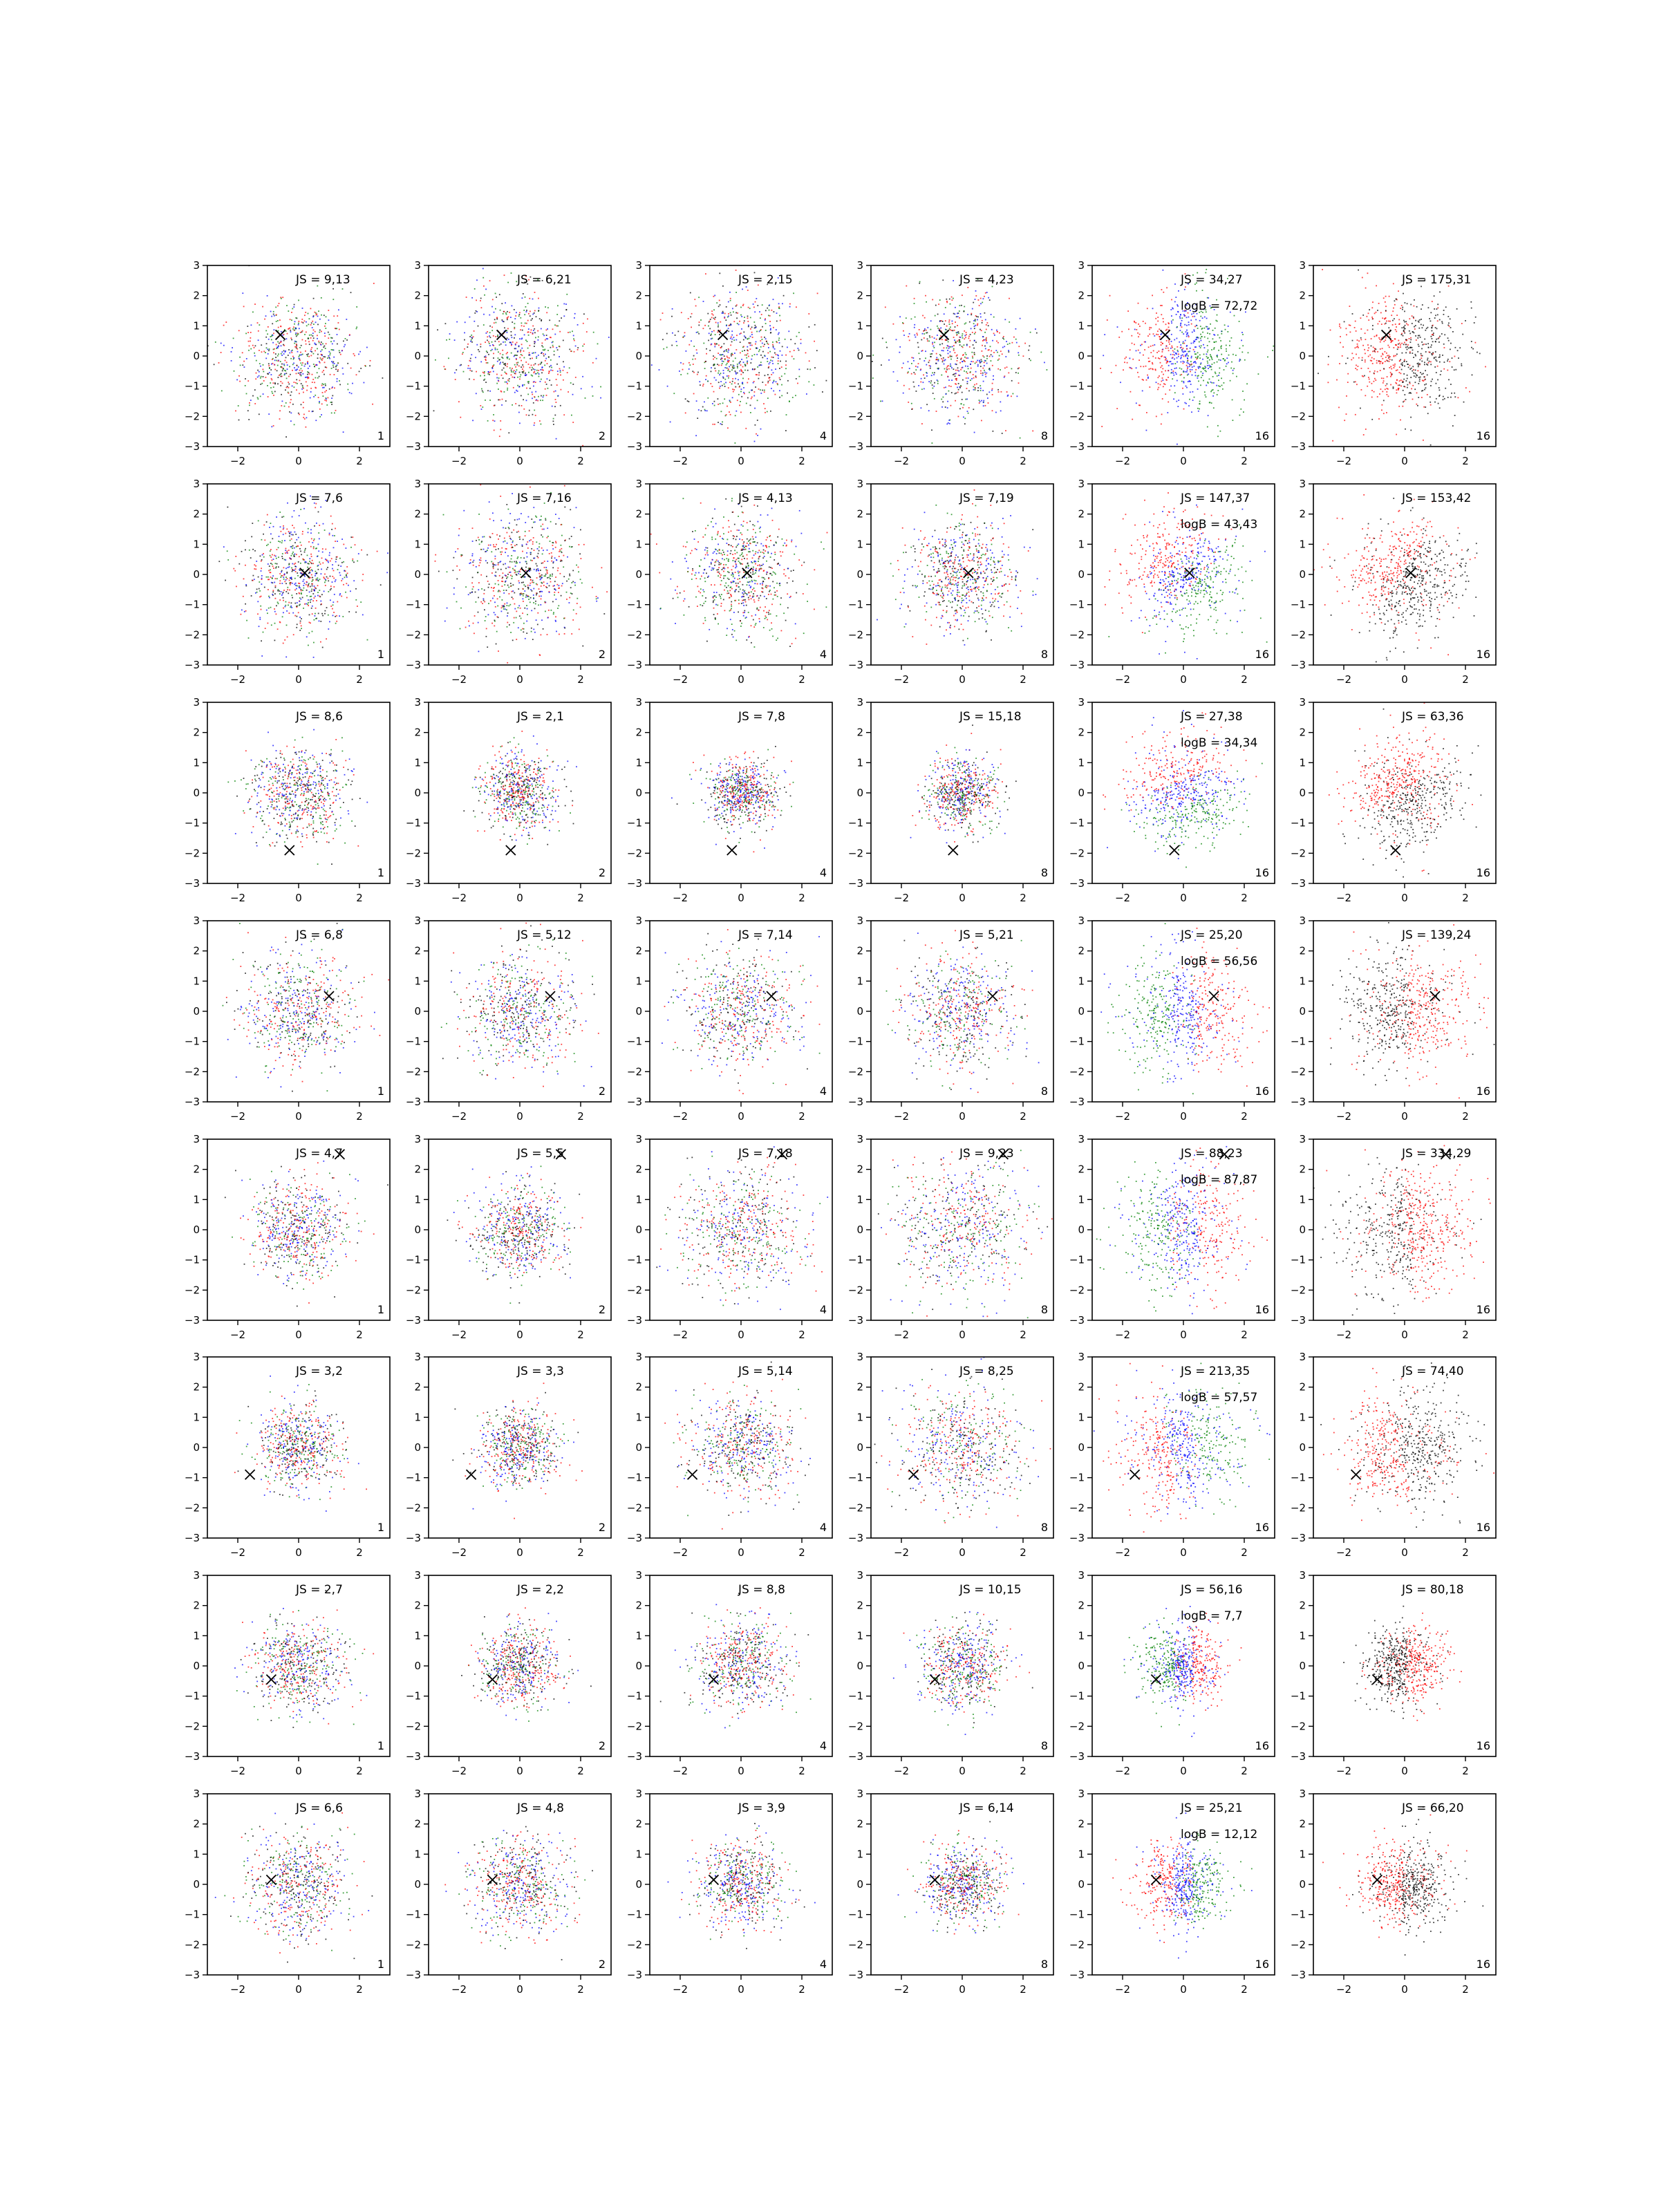 The image size is (1659, 2212). What do you see at coordinates (413, 386) in the screenshot?
I see `y-tick-label: −1` at bounding box center [413, 386].